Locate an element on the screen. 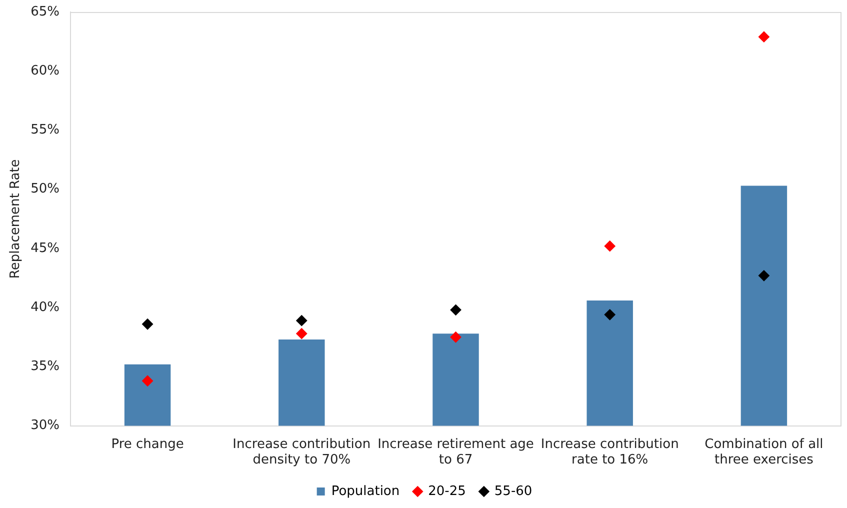  y-tick-label: 45% is located at coordinates (45, 248).